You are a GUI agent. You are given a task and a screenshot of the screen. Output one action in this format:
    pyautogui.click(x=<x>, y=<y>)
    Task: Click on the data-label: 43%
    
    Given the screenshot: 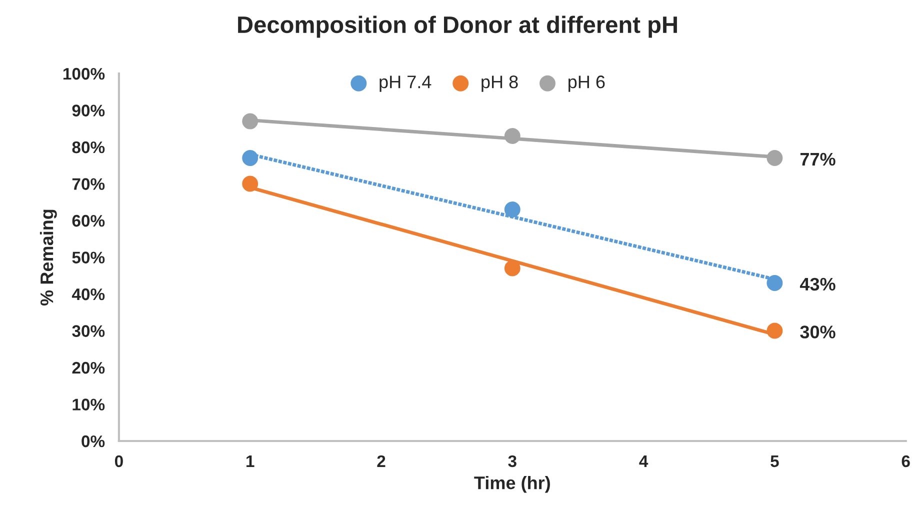 What is the action you would take?
    pyautogui.click(x=818, y=284)
    